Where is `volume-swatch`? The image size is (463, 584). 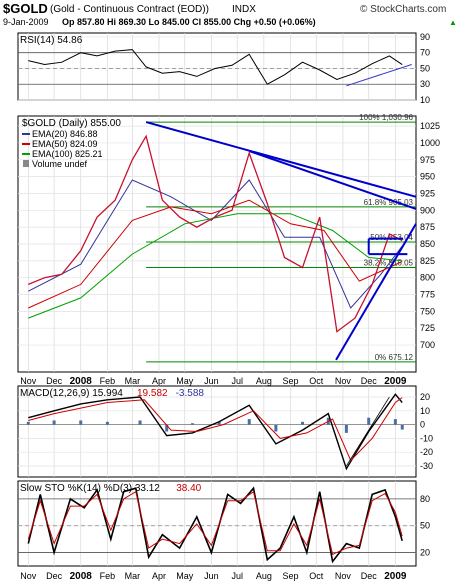 volume-swatch is located at coordinates (26, 163).